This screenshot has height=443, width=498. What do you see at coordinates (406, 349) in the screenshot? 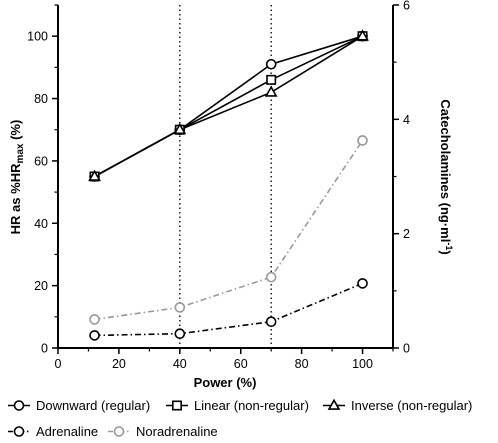
I see `y-right-tick-label: 0` at bounding box center [406, 349].